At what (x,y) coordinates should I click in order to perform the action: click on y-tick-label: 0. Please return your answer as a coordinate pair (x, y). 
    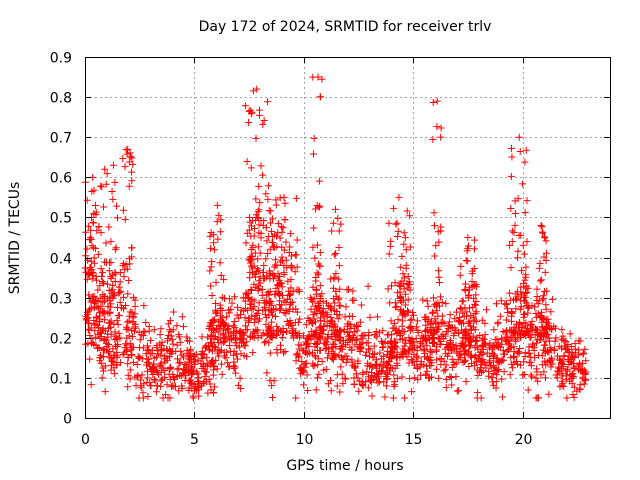
    Looking at the image, I should click on (67, 420).